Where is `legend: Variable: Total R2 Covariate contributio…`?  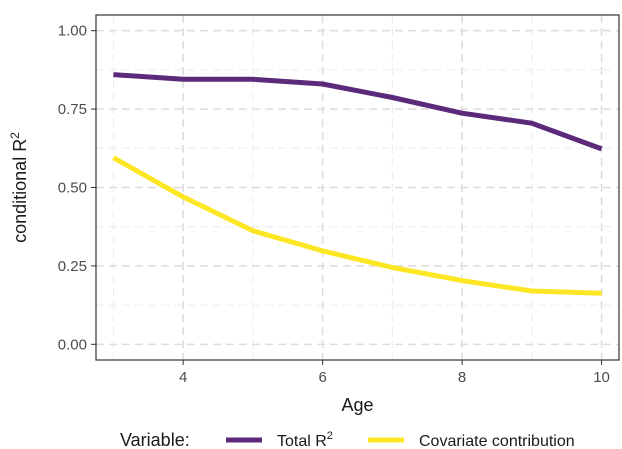 legend: Variable: Total R2 Covariate contributio… is located at coordinates (347, 439).